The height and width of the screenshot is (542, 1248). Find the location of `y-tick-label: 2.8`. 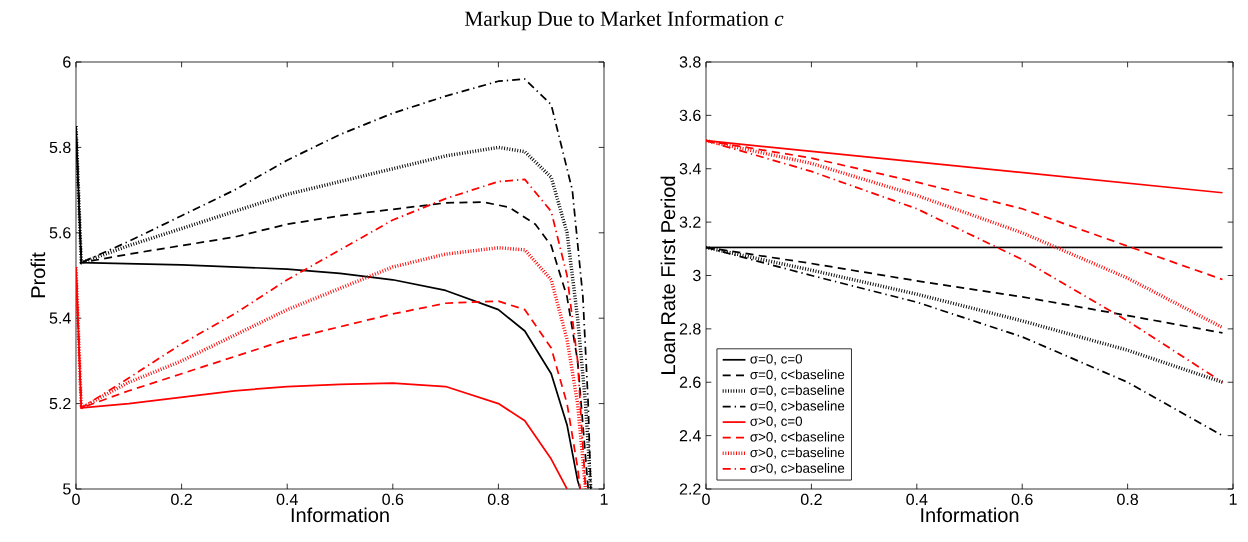

y-tick-label: 2.8 is located at coordinates (690, 329).